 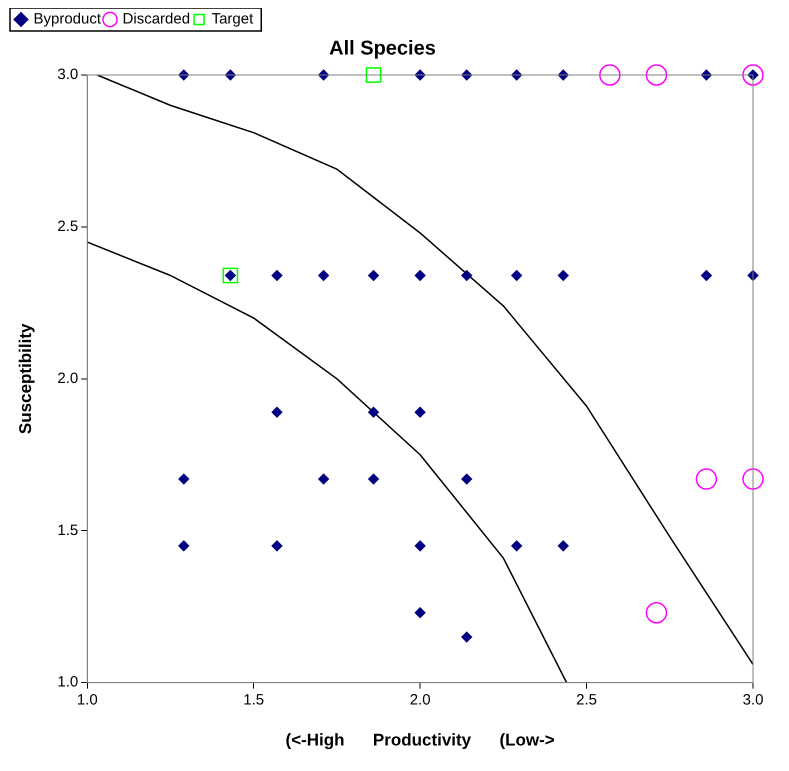 I want to click on y-tick-label: 1.5, so click(x=67, y=530).